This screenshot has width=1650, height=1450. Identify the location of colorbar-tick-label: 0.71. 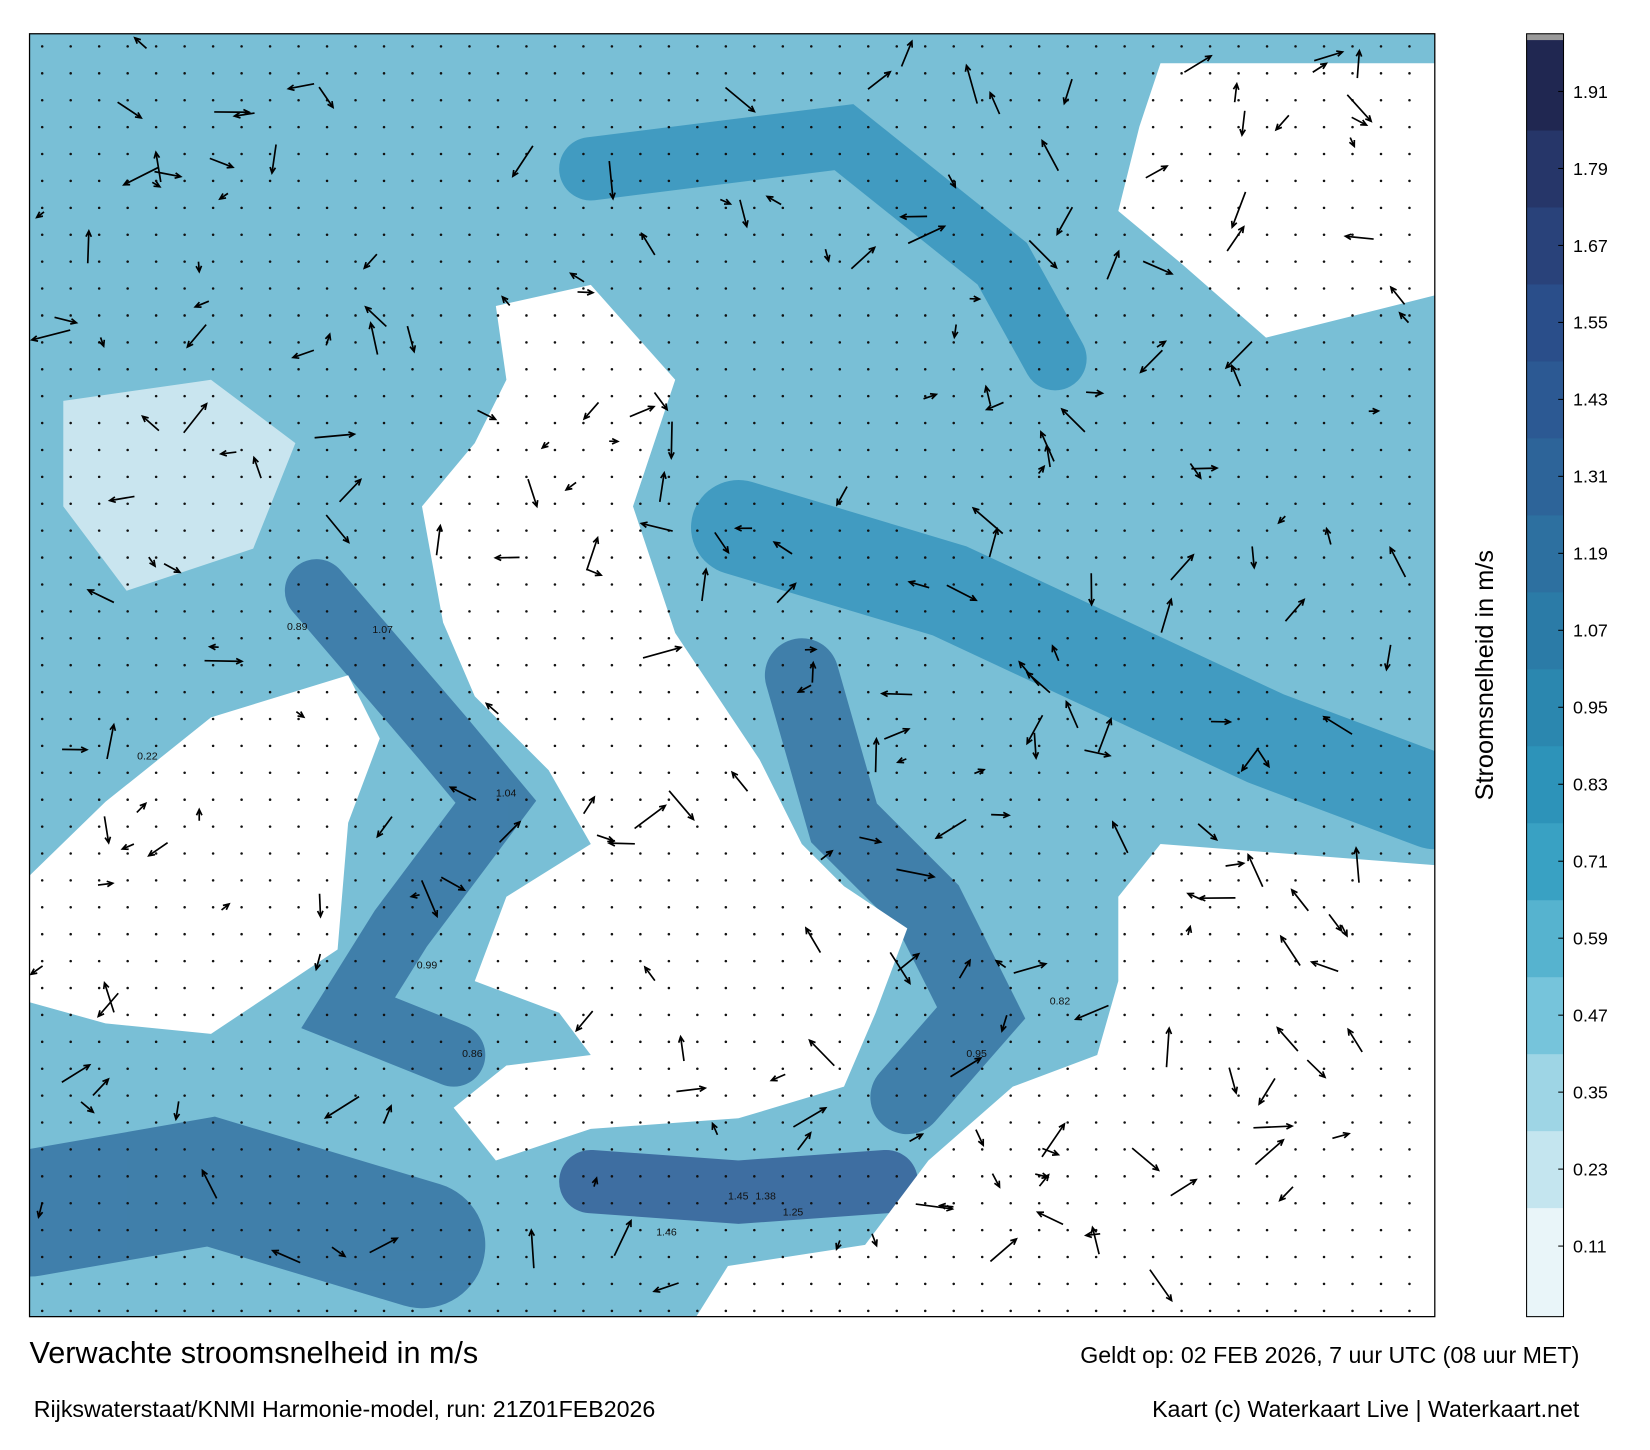
(1590, 862).